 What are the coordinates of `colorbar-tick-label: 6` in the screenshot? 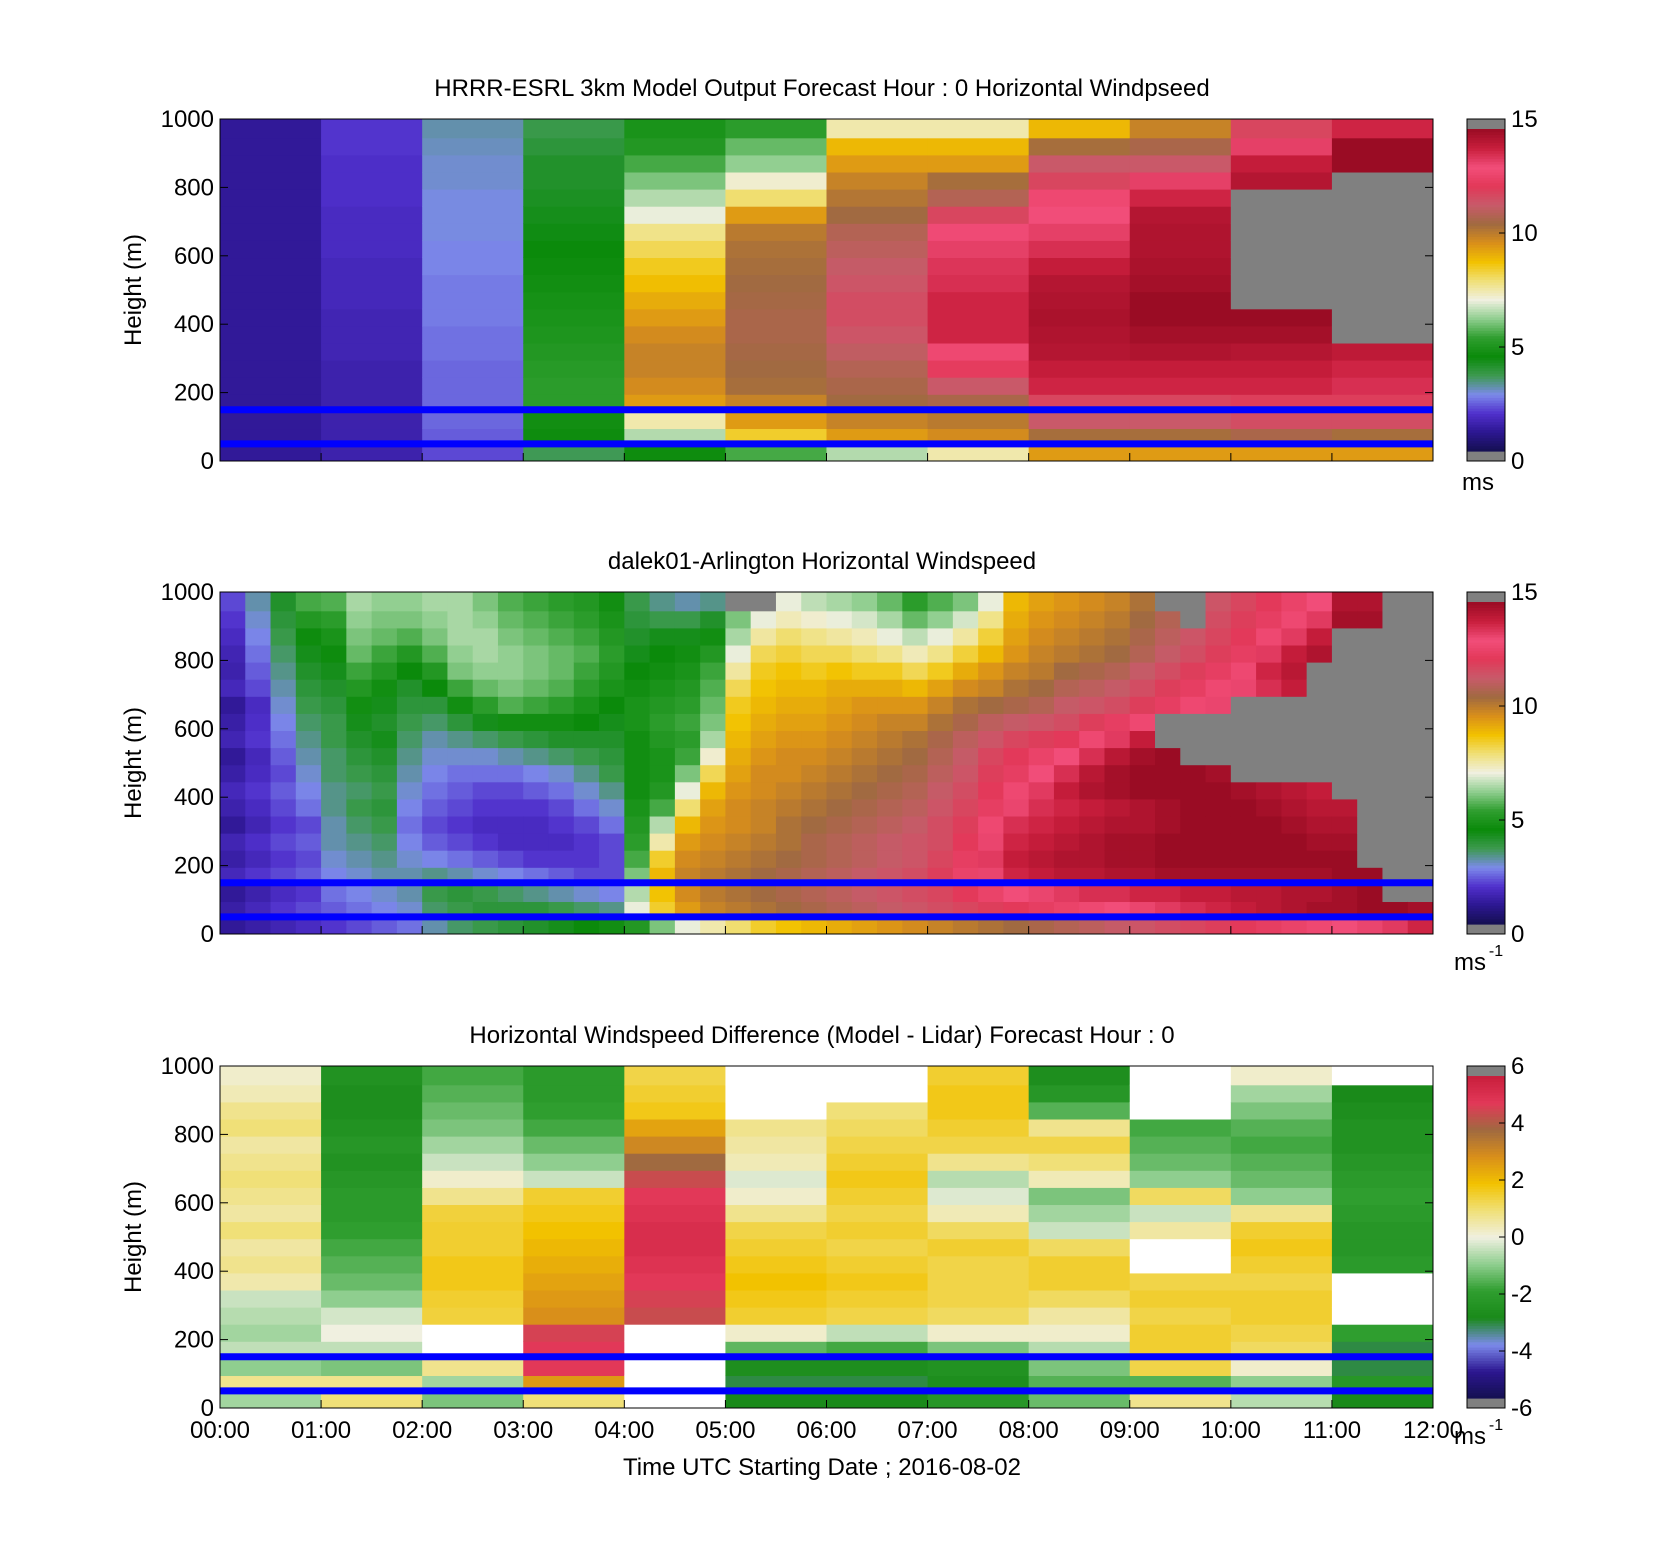 It's located at (1517, 1066).